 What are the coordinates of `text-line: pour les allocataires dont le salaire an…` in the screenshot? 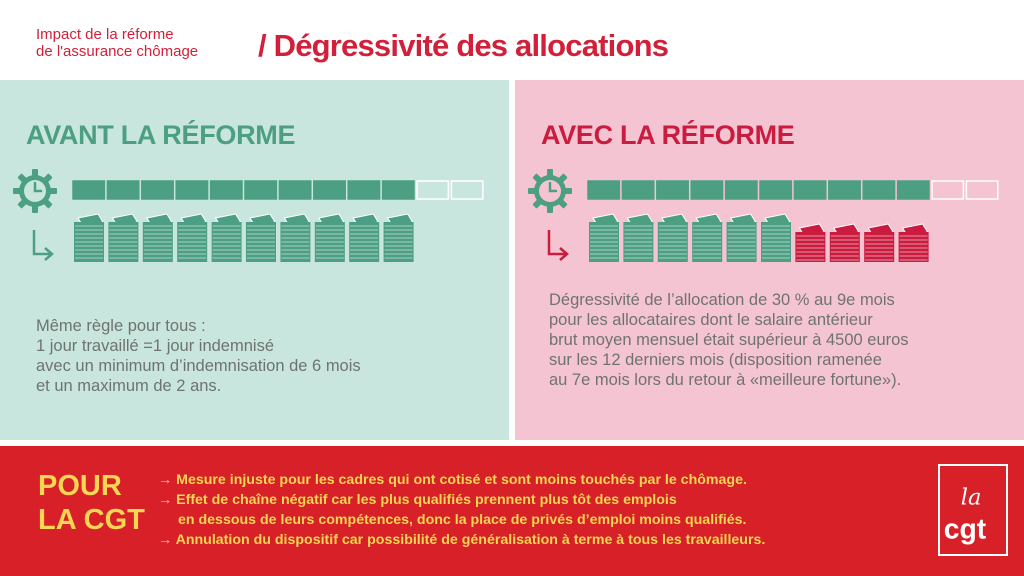 It's located at (711, 320).